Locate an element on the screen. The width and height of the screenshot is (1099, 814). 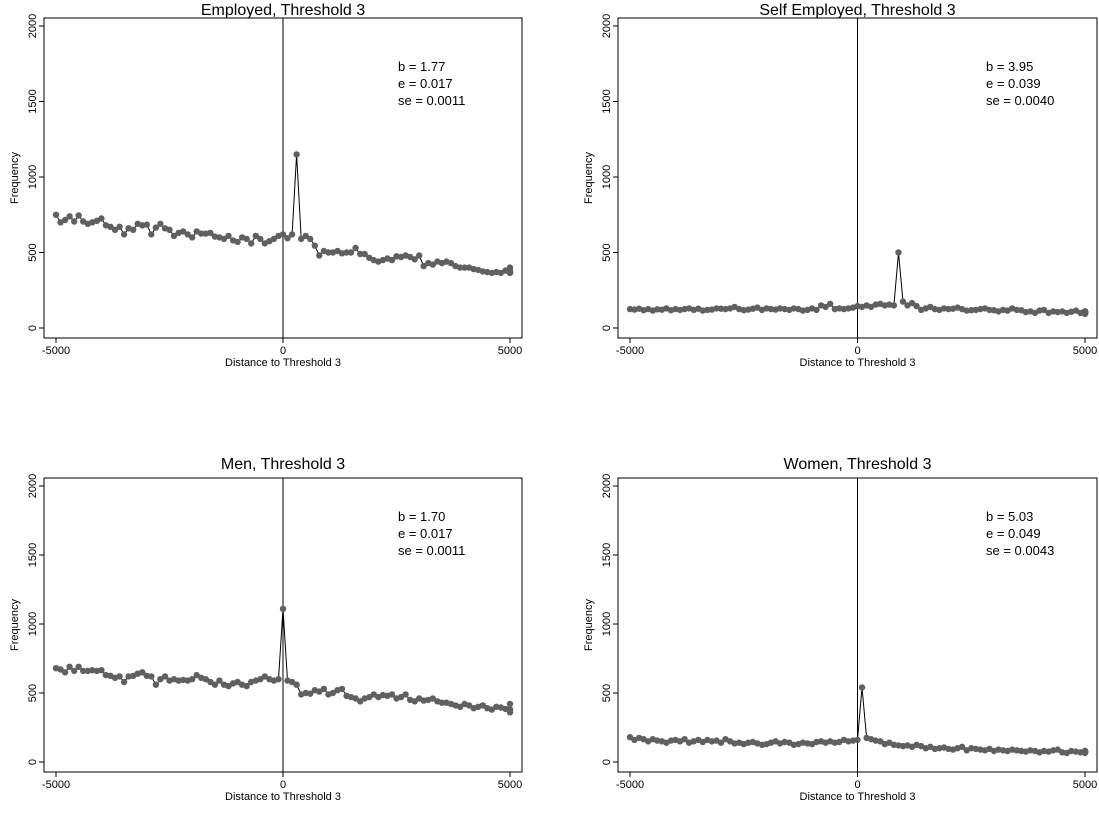
annotation-line: b = 5.03 is located at coordinates (1009, 516).